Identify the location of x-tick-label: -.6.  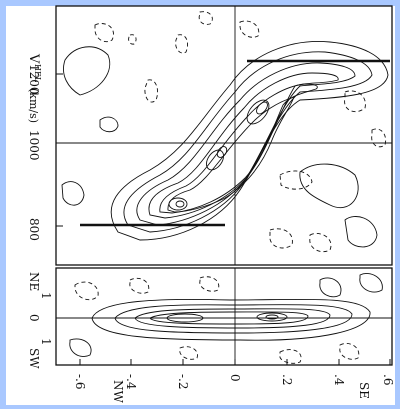
(80, 382).